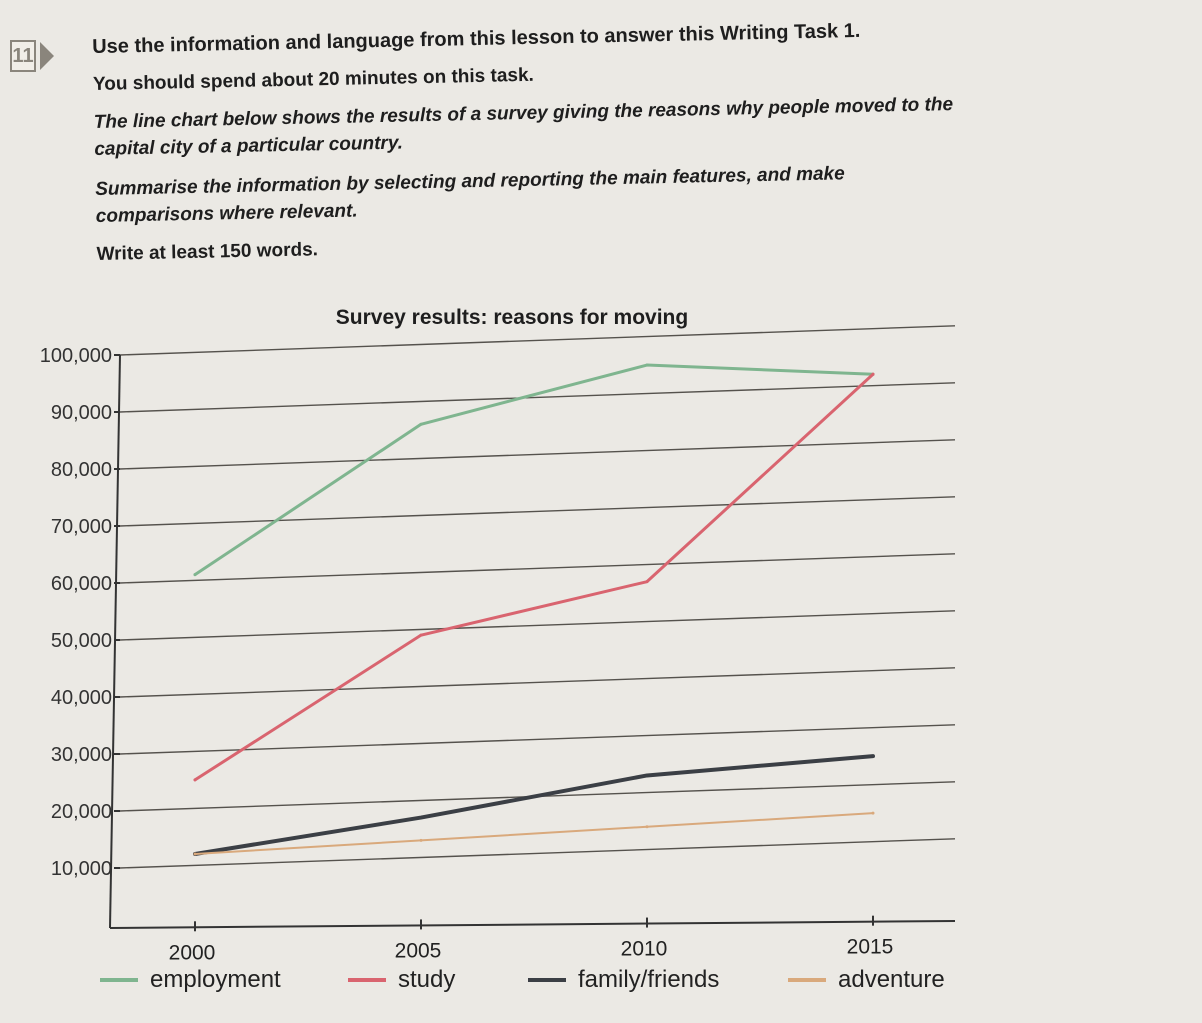 This screenshot has height=1023, width=1202. Describe the element at coordinates (81, 869) in the screenshot. I see `y-tick-label: 10,000` at that location.